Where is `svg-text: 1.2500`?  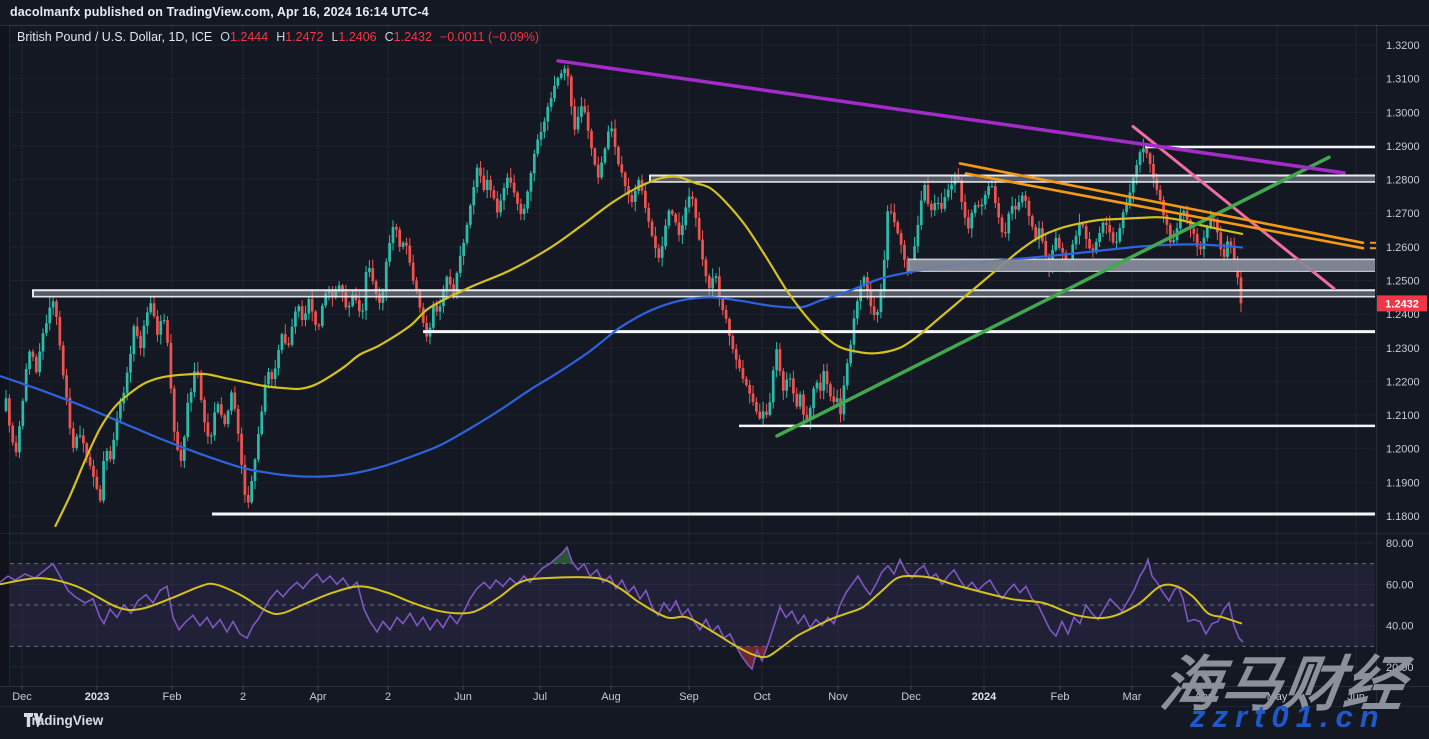 svg-text: 1.2500 is located at coordinates (1403, 282).